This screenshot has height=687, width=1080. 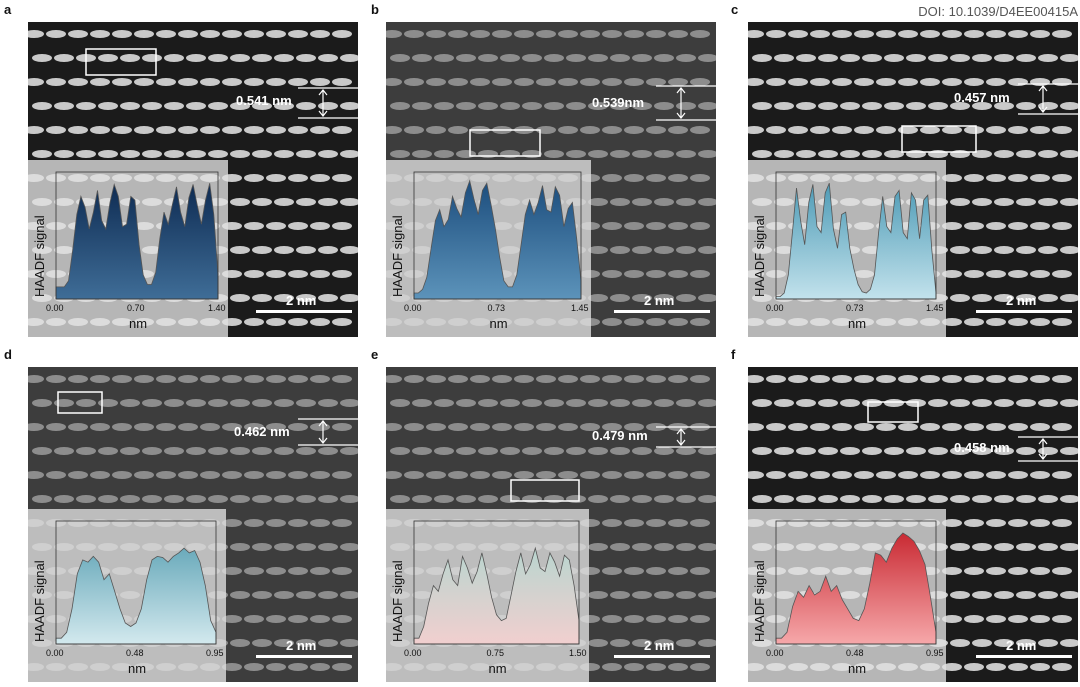 I want to click on panel-e-image: 0.479 nm 2 nm 0.00 0.75 1.50 nm HAADF signal, so click(x=551, y=524).